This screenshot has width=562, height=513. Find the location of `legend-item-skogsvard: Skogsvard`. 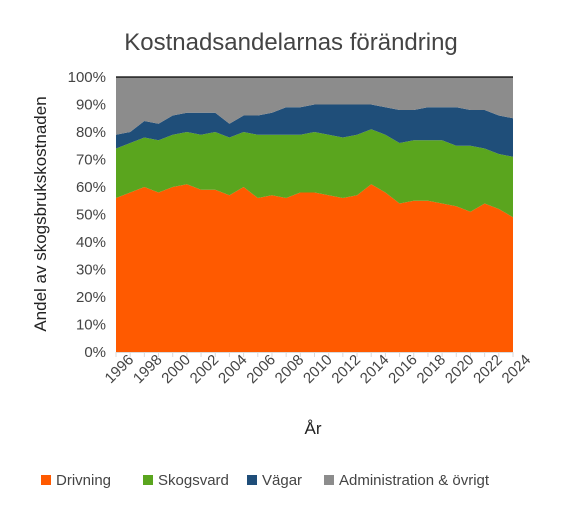

legend-item-skogsvard: Skogsvard is located at coordinates (186, 480).